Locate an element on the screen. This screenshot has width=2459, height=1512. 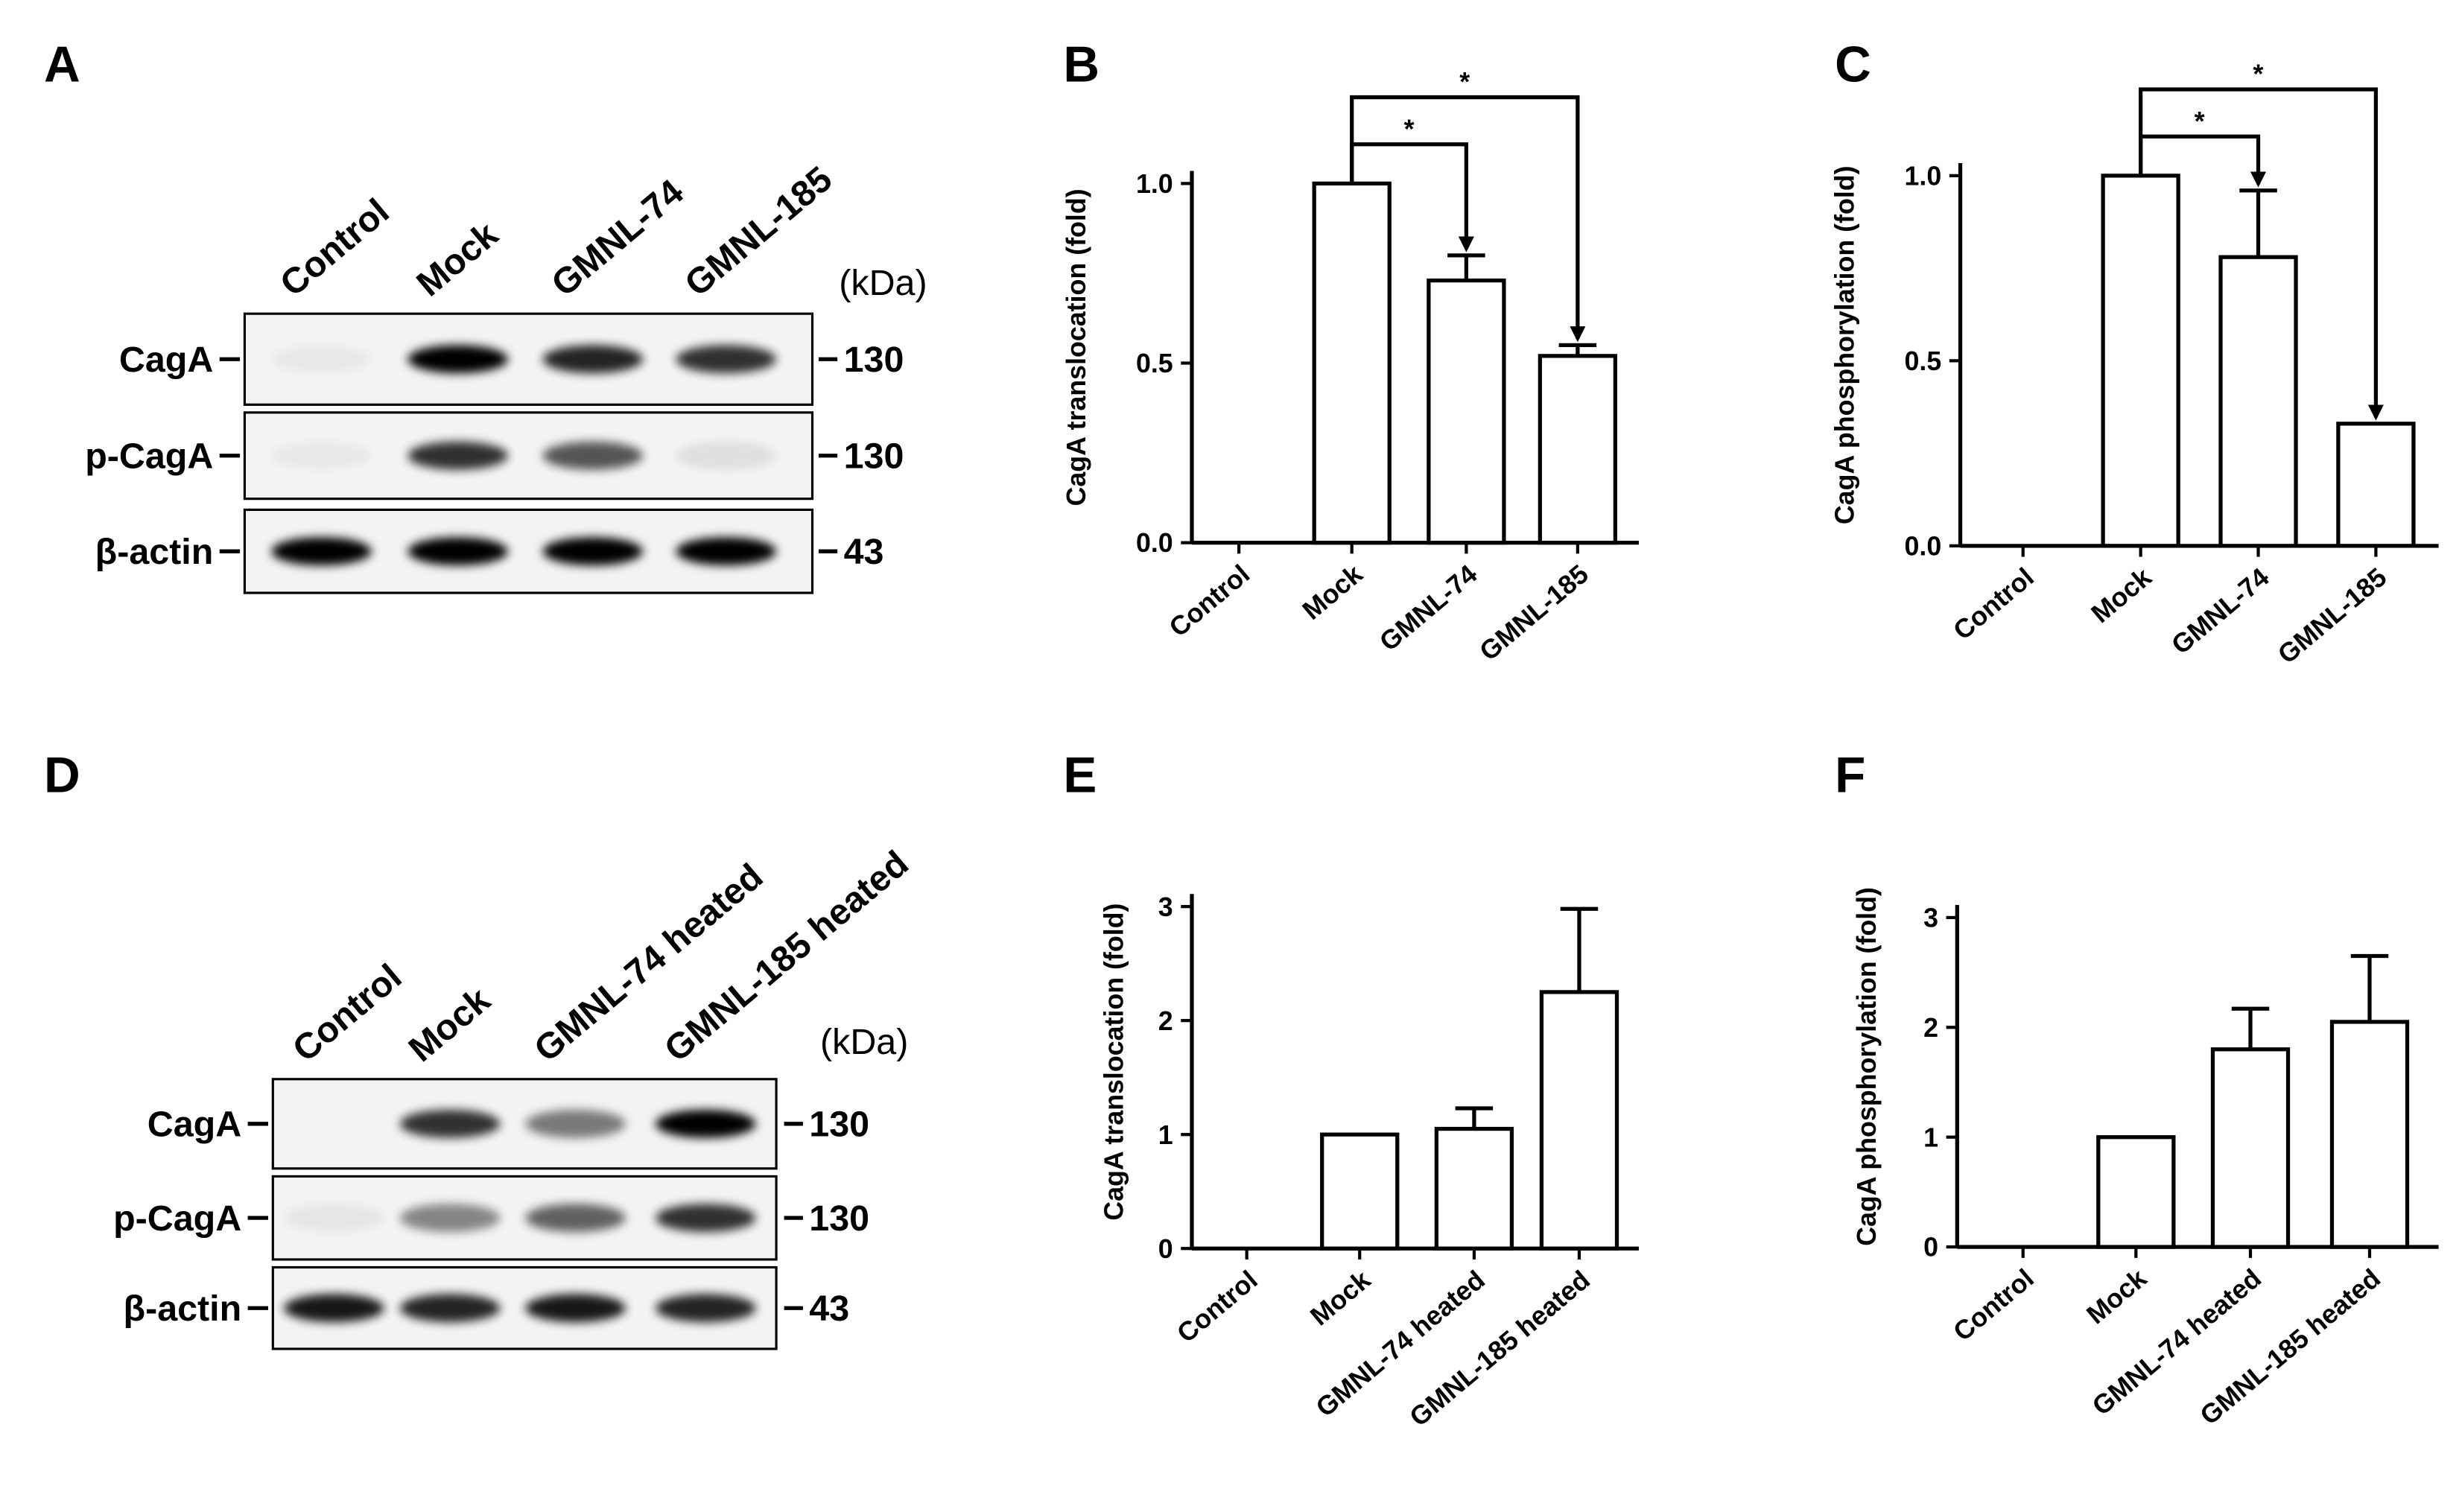
panel-label: A is located at coordinates (62, 64).